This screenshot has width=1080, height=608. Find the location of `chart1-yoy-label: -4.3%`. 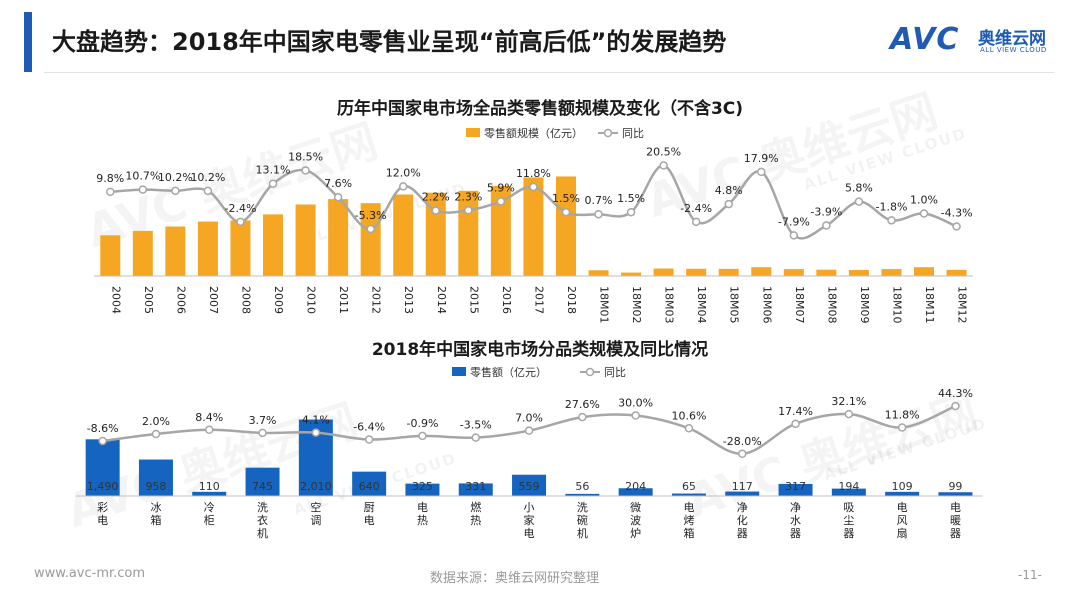

chart1-yoy-label: -4.3% is located at coordinates (957, 212).